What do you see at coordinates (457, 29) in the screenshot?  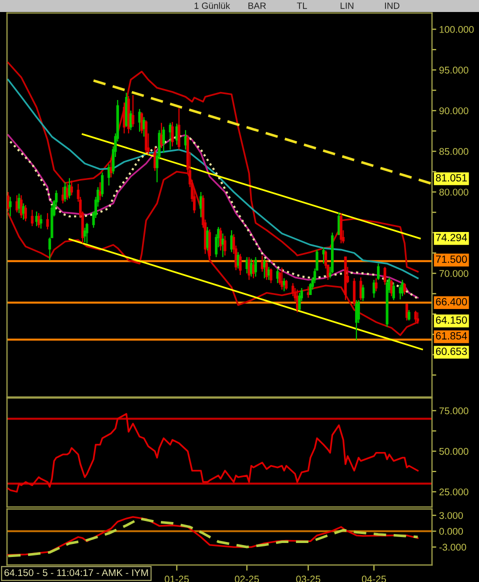 I see `y-tick-label: 100.000` at bounding box center [457, 29].